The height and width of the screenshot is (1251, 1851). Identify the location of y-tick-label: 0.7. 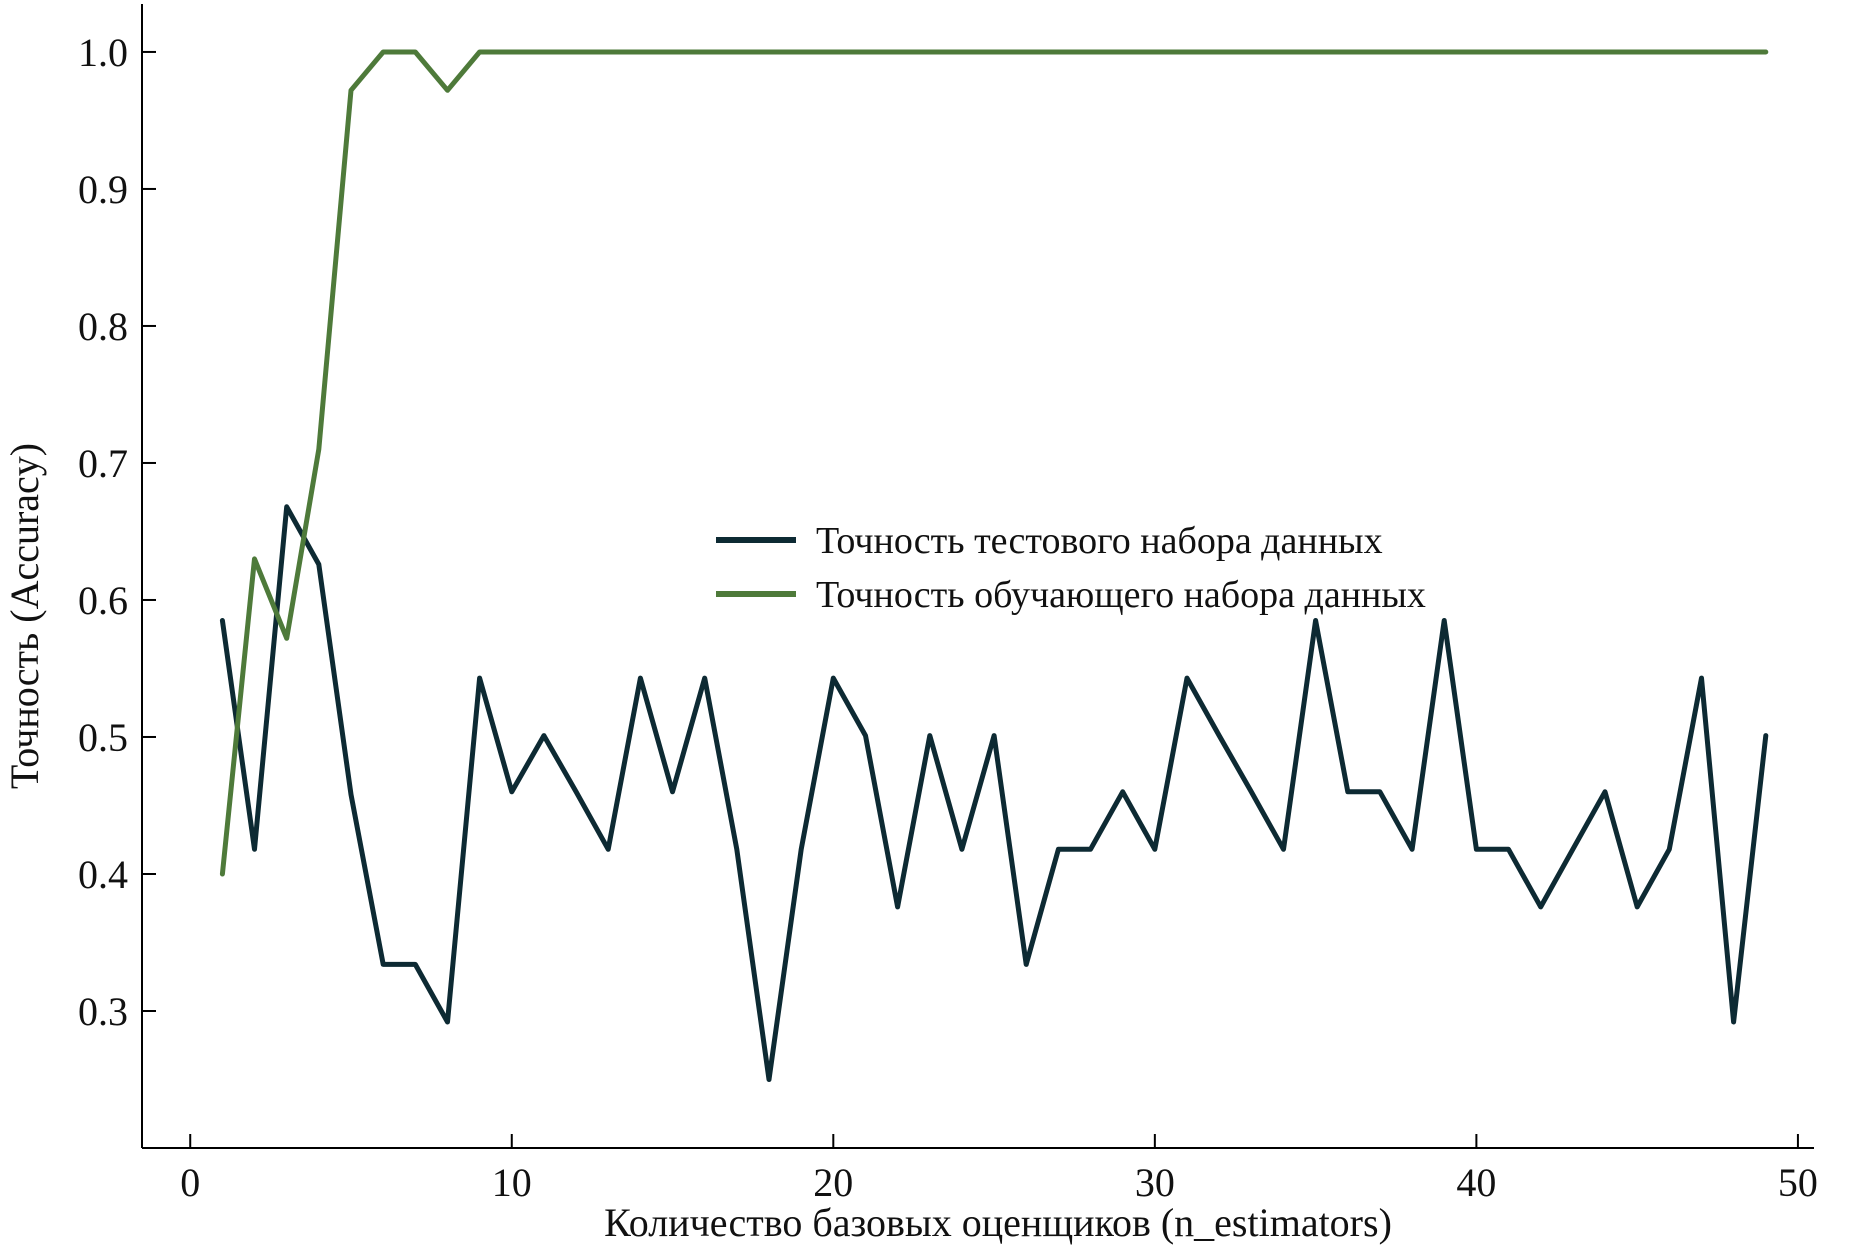
(103, 463).